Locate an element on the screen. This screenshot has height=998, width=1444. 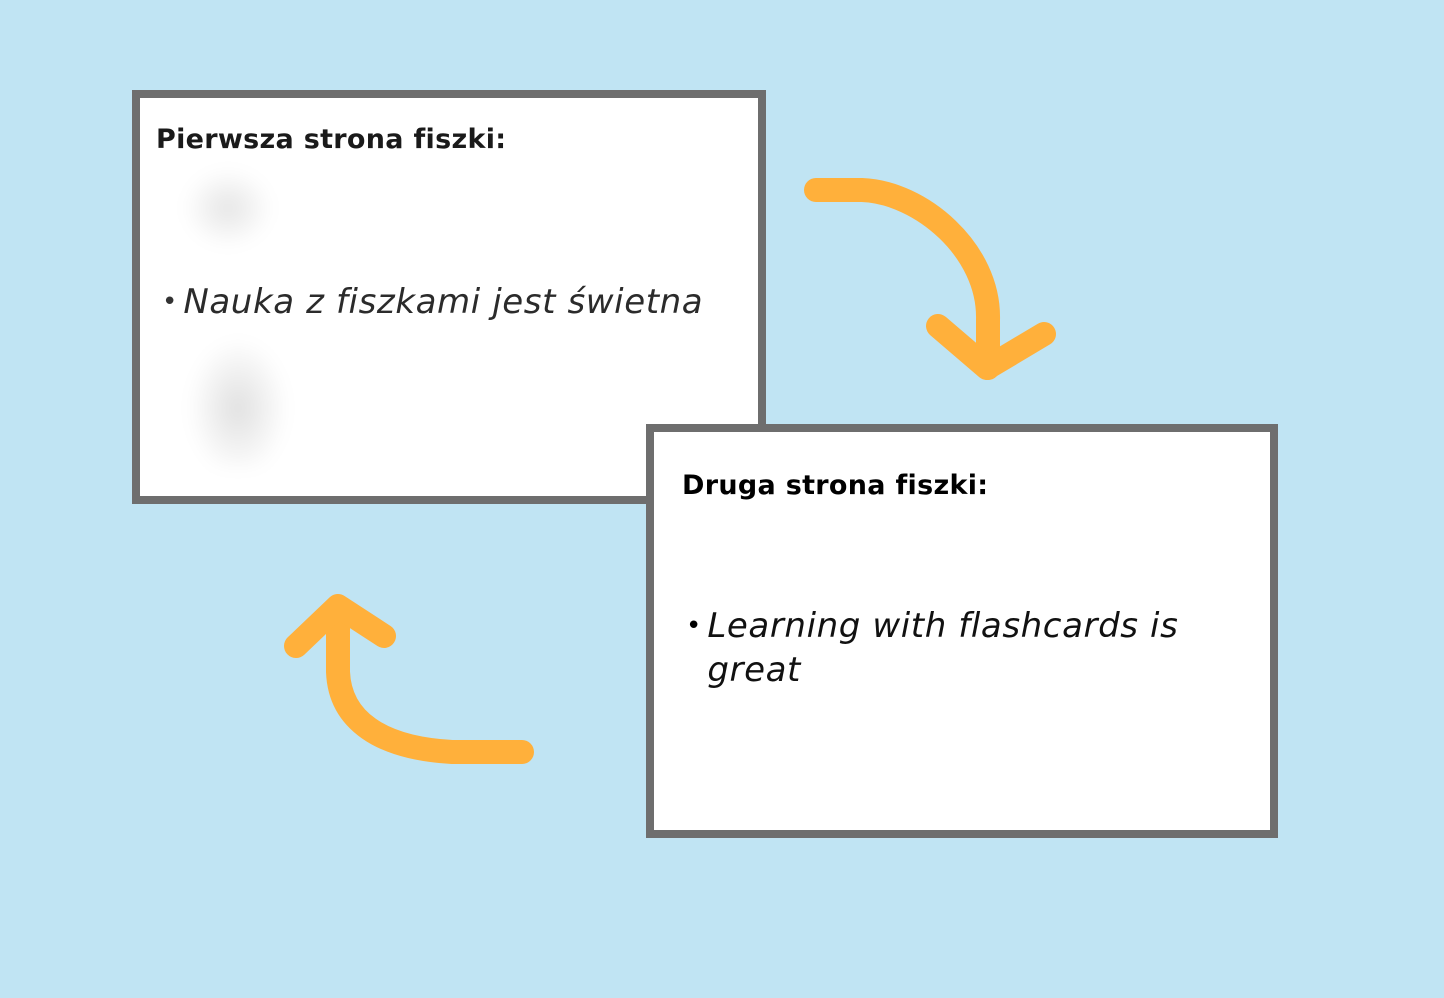
back-card-bullet: • Learning with flashcards is great is located at coordinates (956, 648).